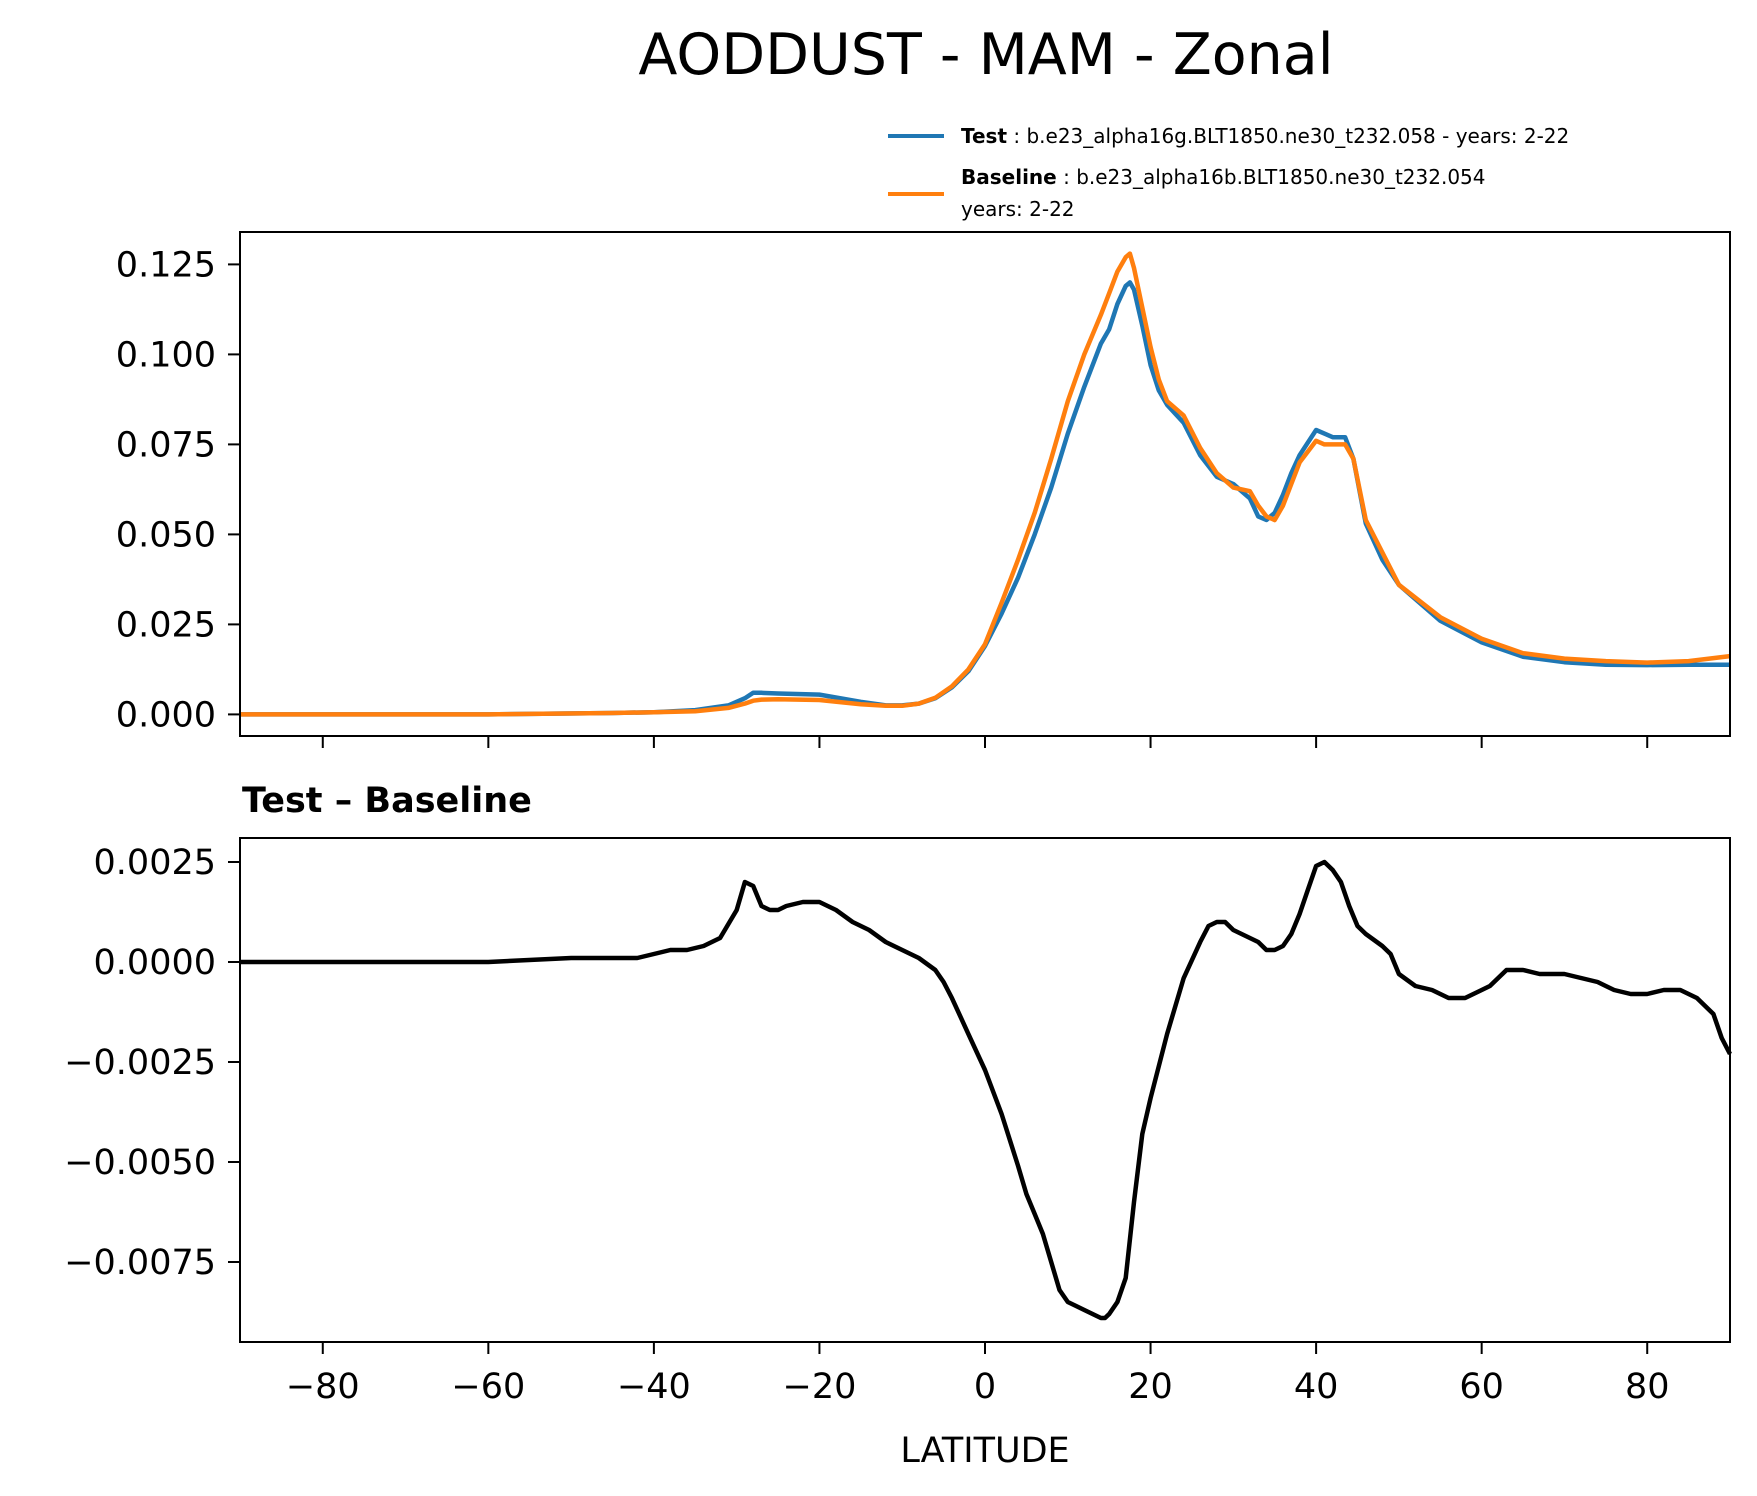 This screenshot has height=1496, width=1757. I want to click on x-axis-label: LATITUDE, so click(984, 1451).